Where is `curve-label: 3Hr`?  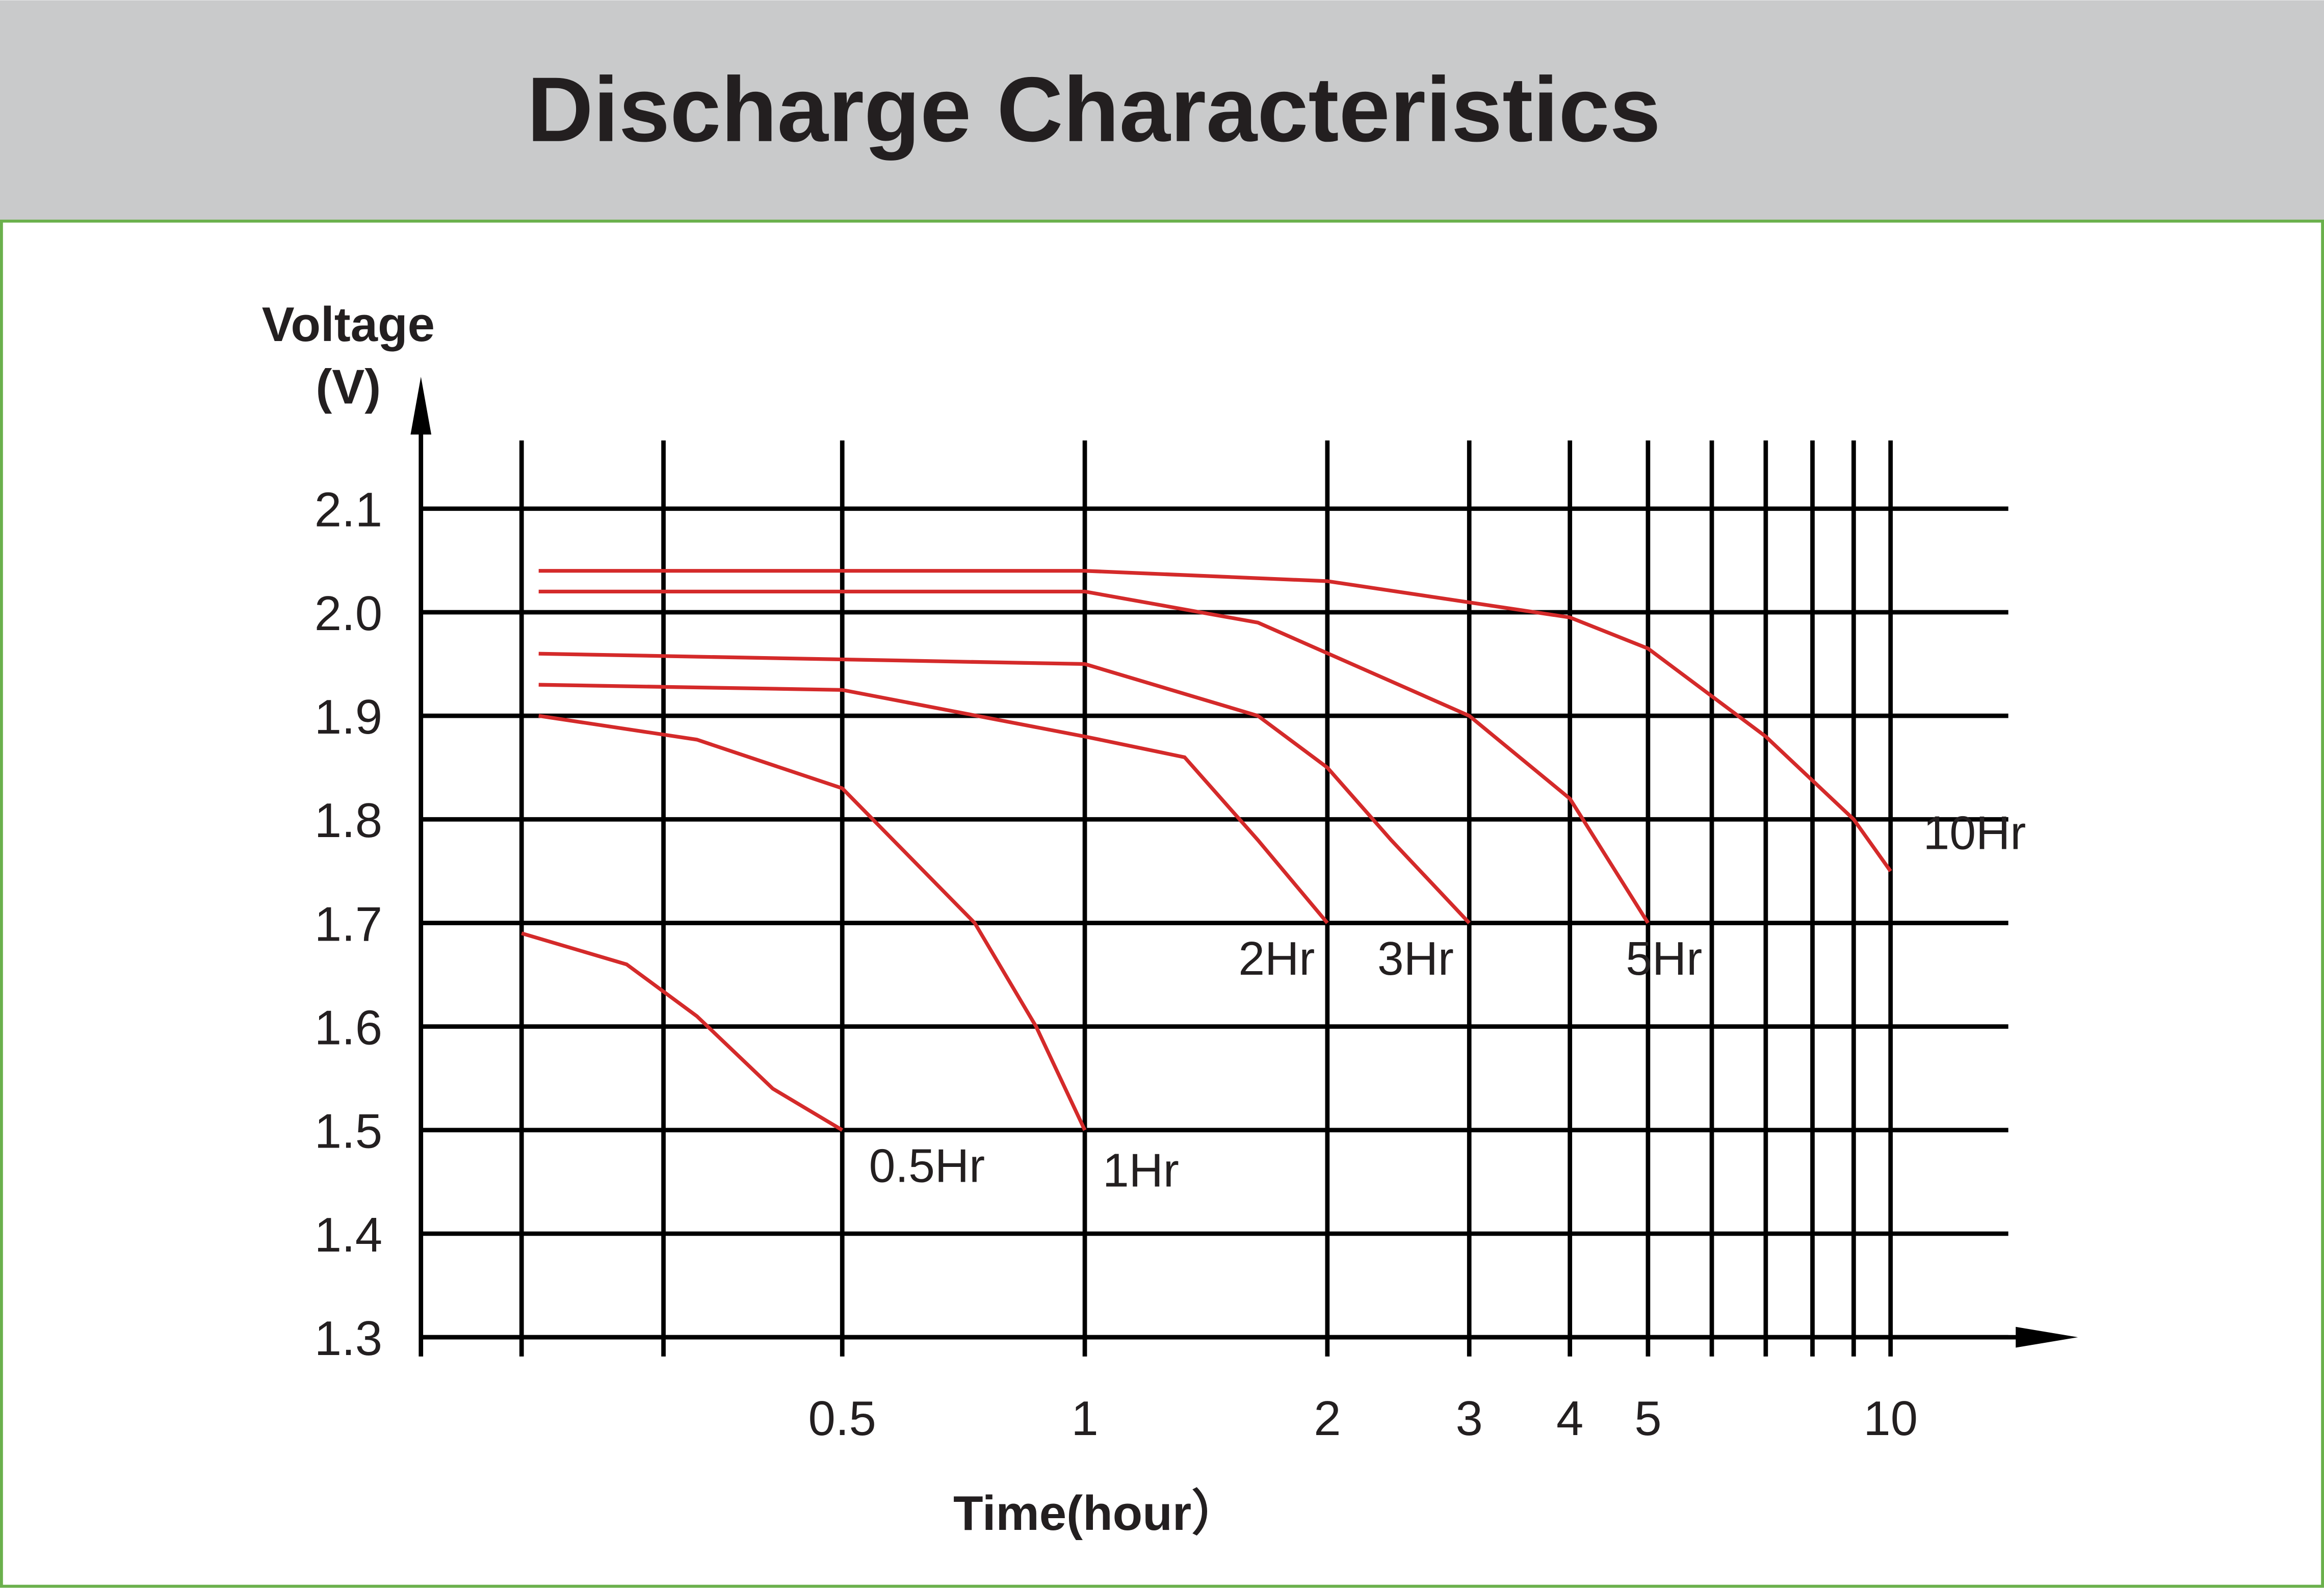 curve-label: 3Hr is located at coordinates (1416, 958).